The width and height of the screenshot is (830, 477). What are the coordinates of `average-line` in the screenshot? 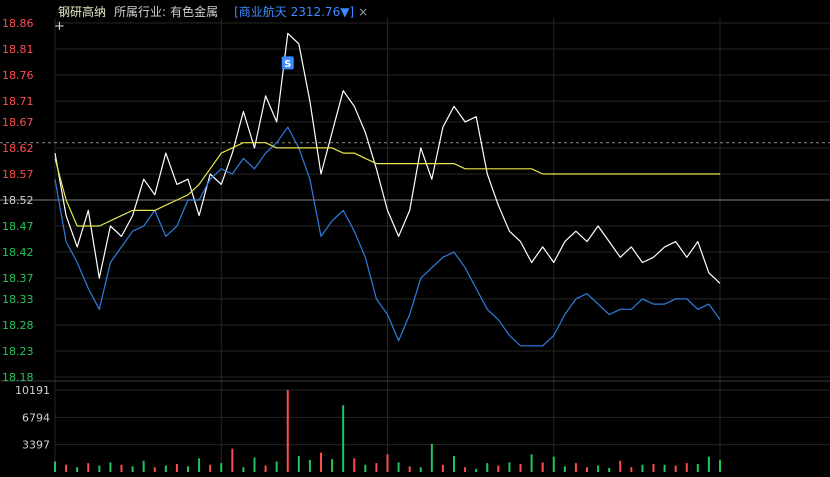 It's located at (387, 184).